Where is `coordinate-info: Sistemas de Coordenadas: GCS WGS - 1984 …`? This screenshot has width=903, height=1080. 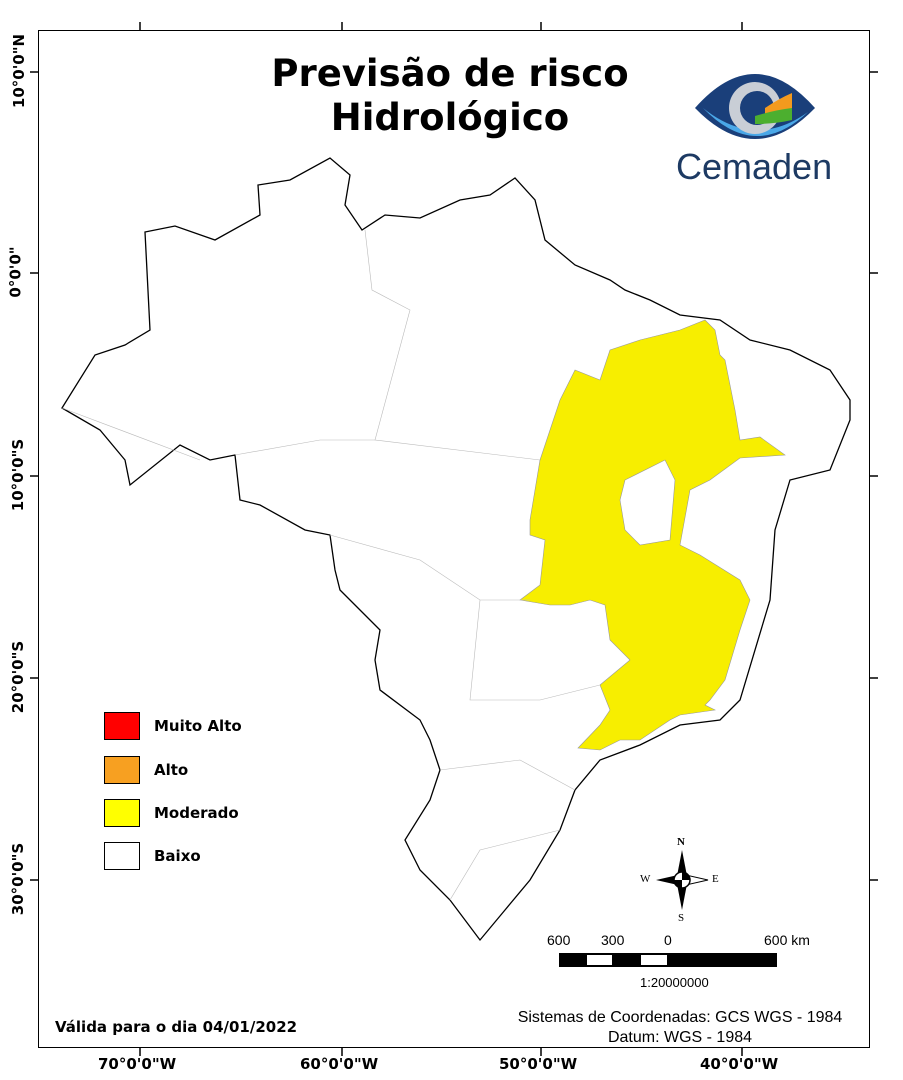
coordinate-info: Sistemas de Coordenadas: GCS WGS - 1984 … is located at coordinates (680, 1028).